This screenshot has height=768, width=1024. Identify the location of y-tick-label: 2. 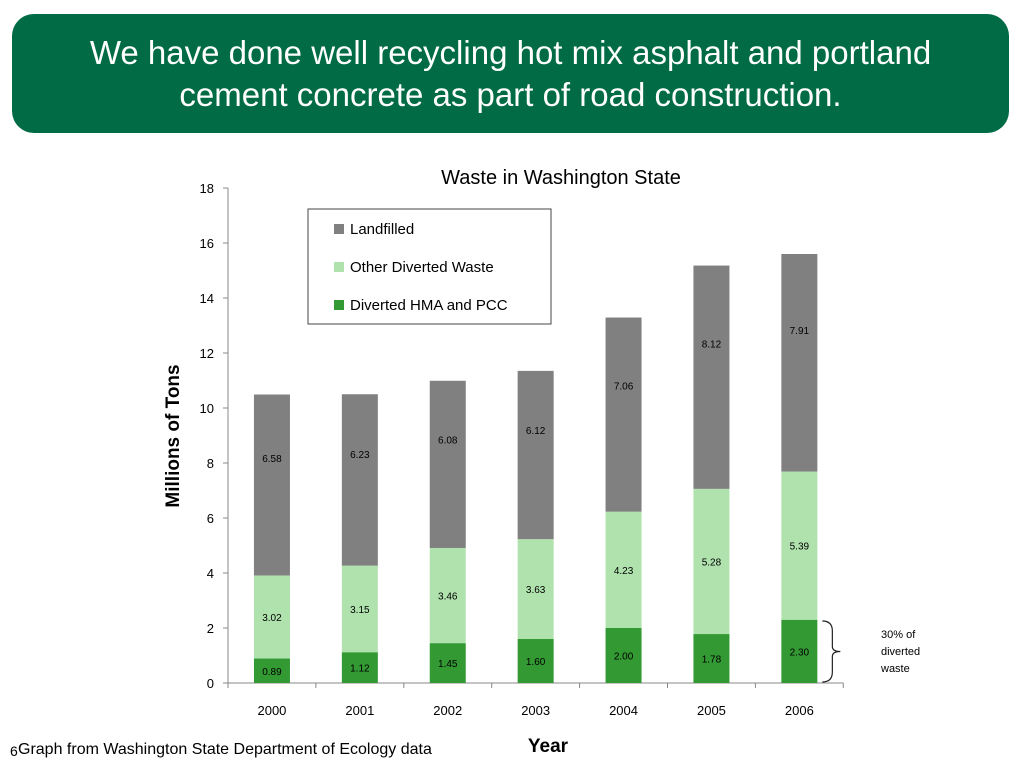
(210, 628).